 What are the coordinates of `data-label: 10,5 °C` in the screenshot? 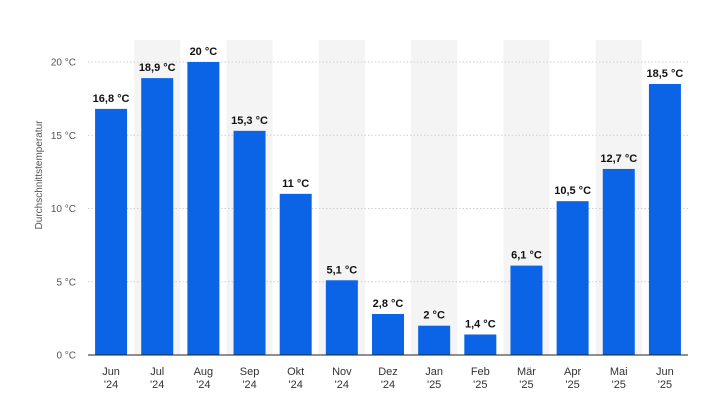 It's located at (572, 191).